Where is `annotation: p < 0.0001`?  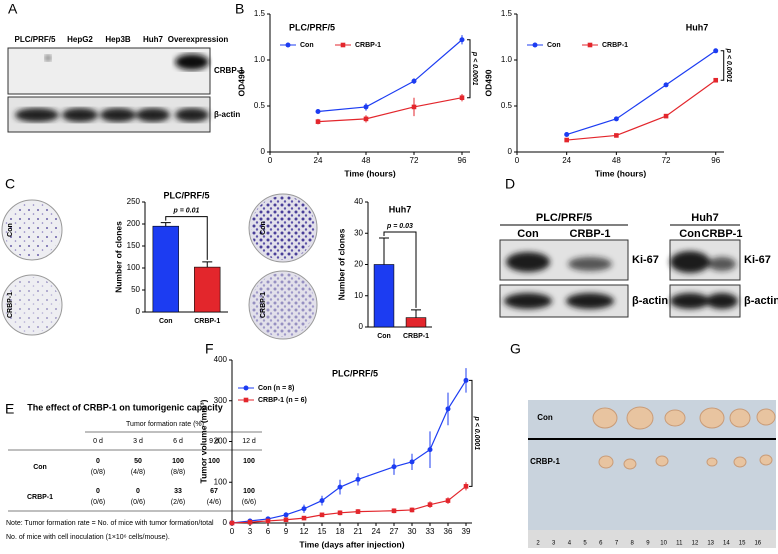
annotation: p < 0.0001 is located at coordinates (728, 65).